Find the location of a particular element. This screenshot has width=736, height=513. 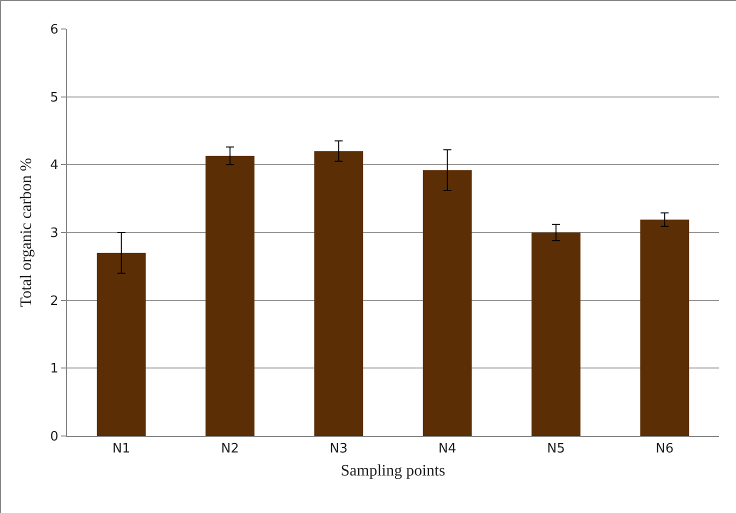

y-tick-label: 4 is located at coordinates (54, 166).